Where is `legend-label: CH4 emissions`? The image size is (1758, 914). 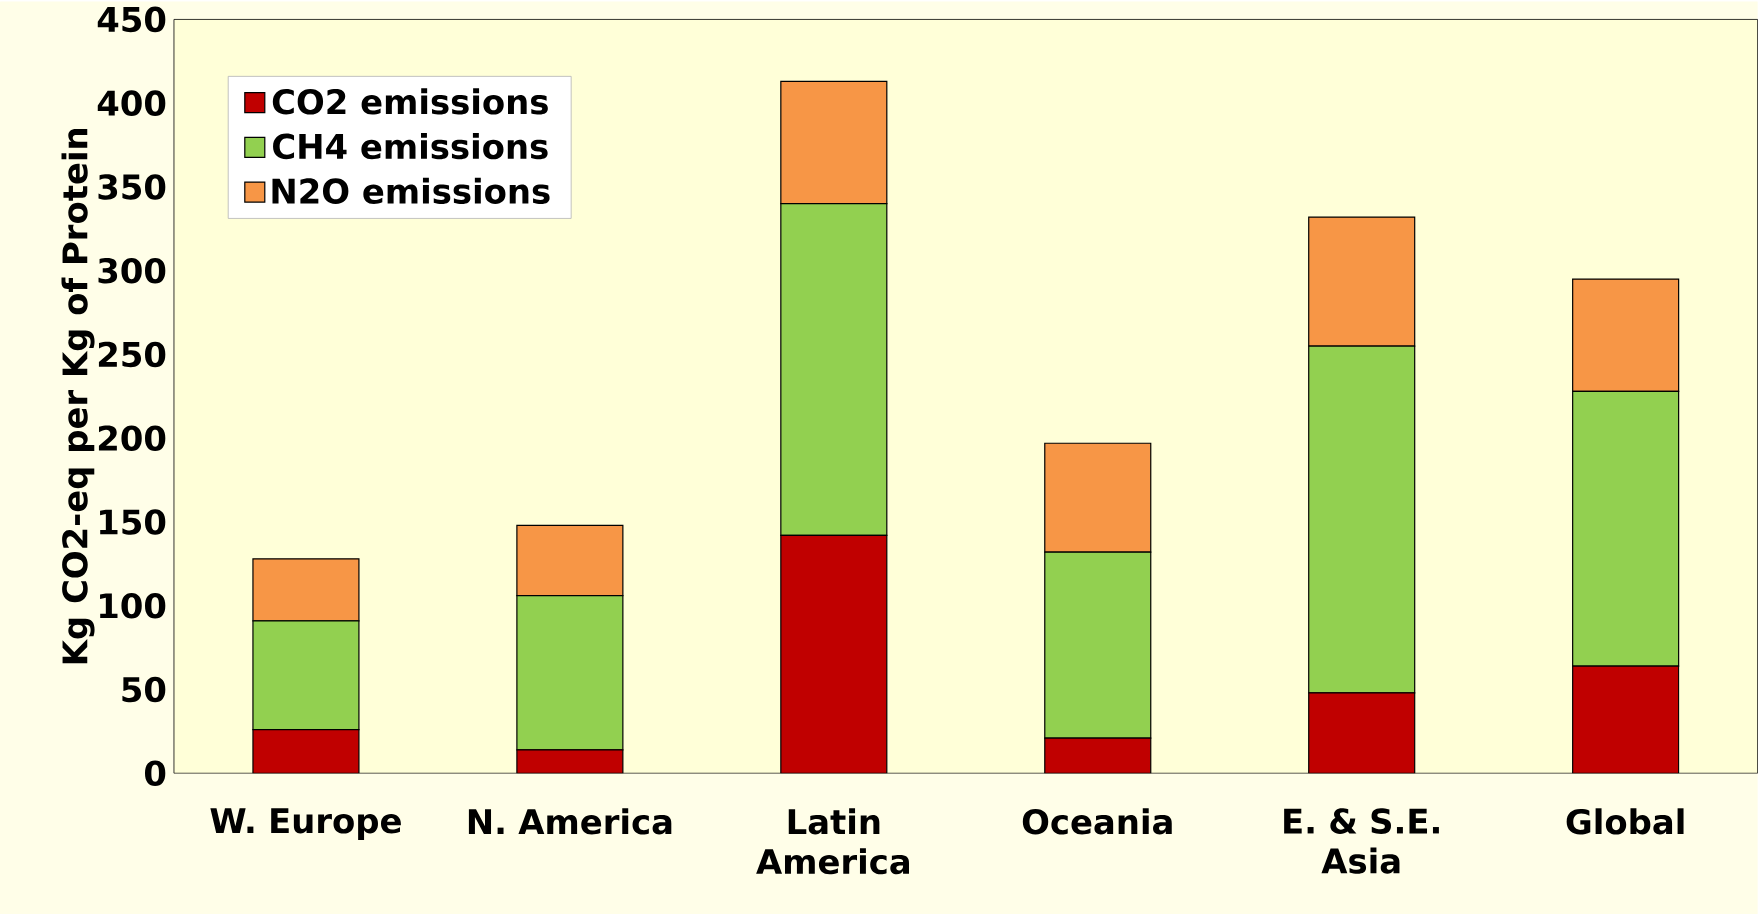
legend-label: CH4 emissions is located at coordinates (410, 146).